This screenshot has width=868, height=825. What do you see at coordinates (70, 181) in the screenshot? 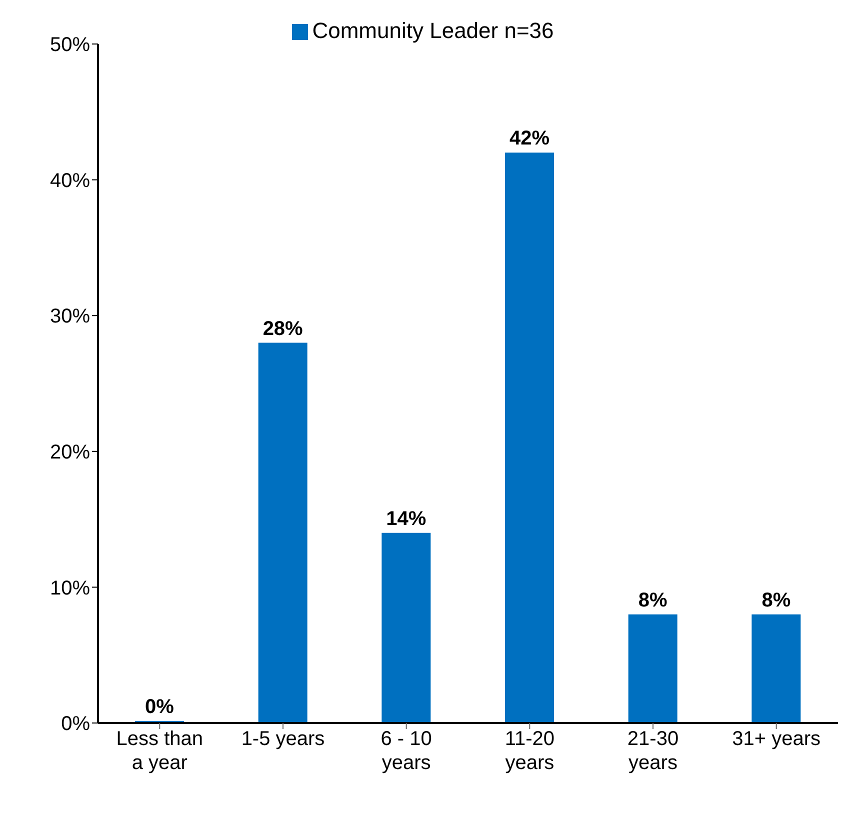
I see `y-tick-label: 40%` at bounding box center [70, 181].